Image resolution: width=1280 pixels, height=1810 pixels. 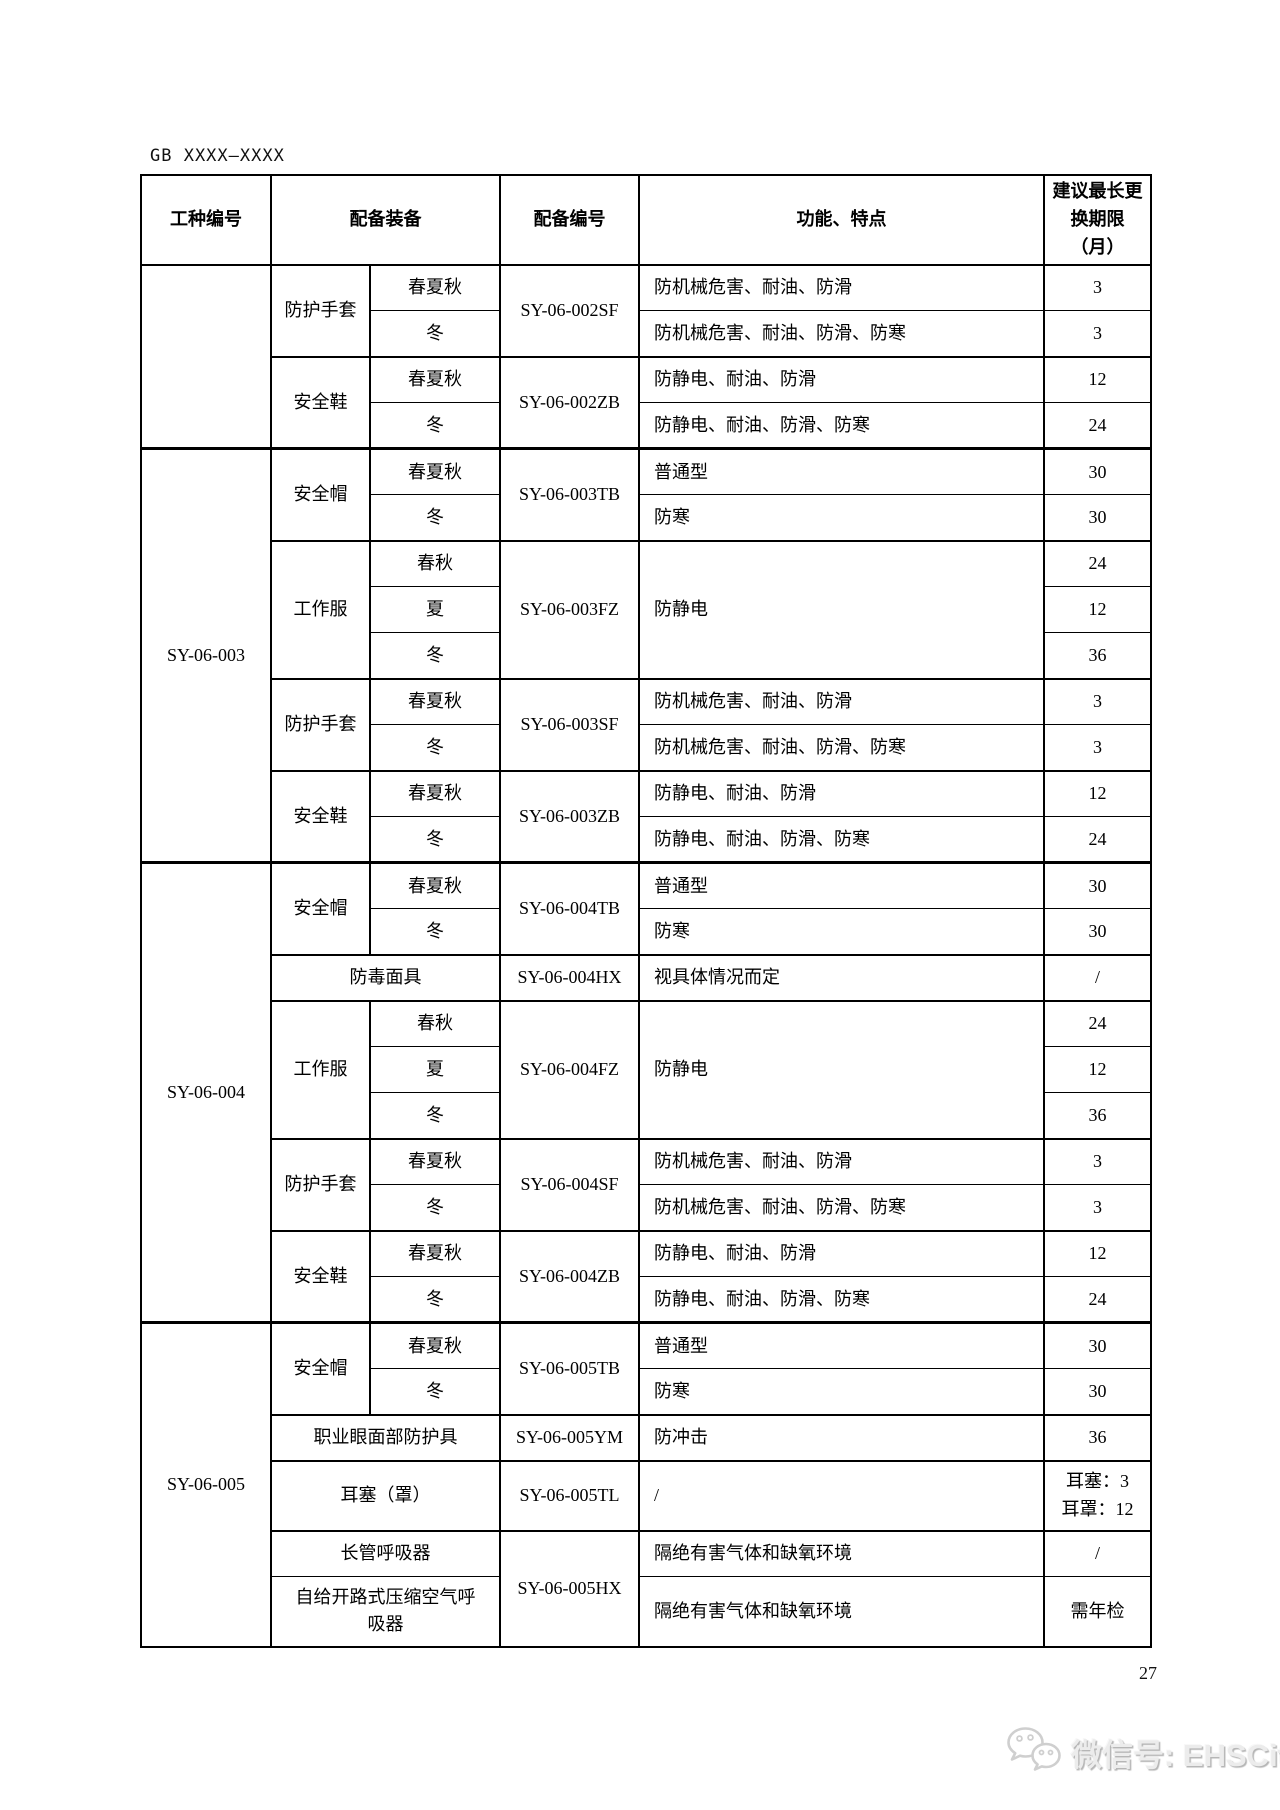 What do you see at coordinates (841, 220) in the screenshot?
I see `header-function: 功能、特点` at bounding box center [841, 220].